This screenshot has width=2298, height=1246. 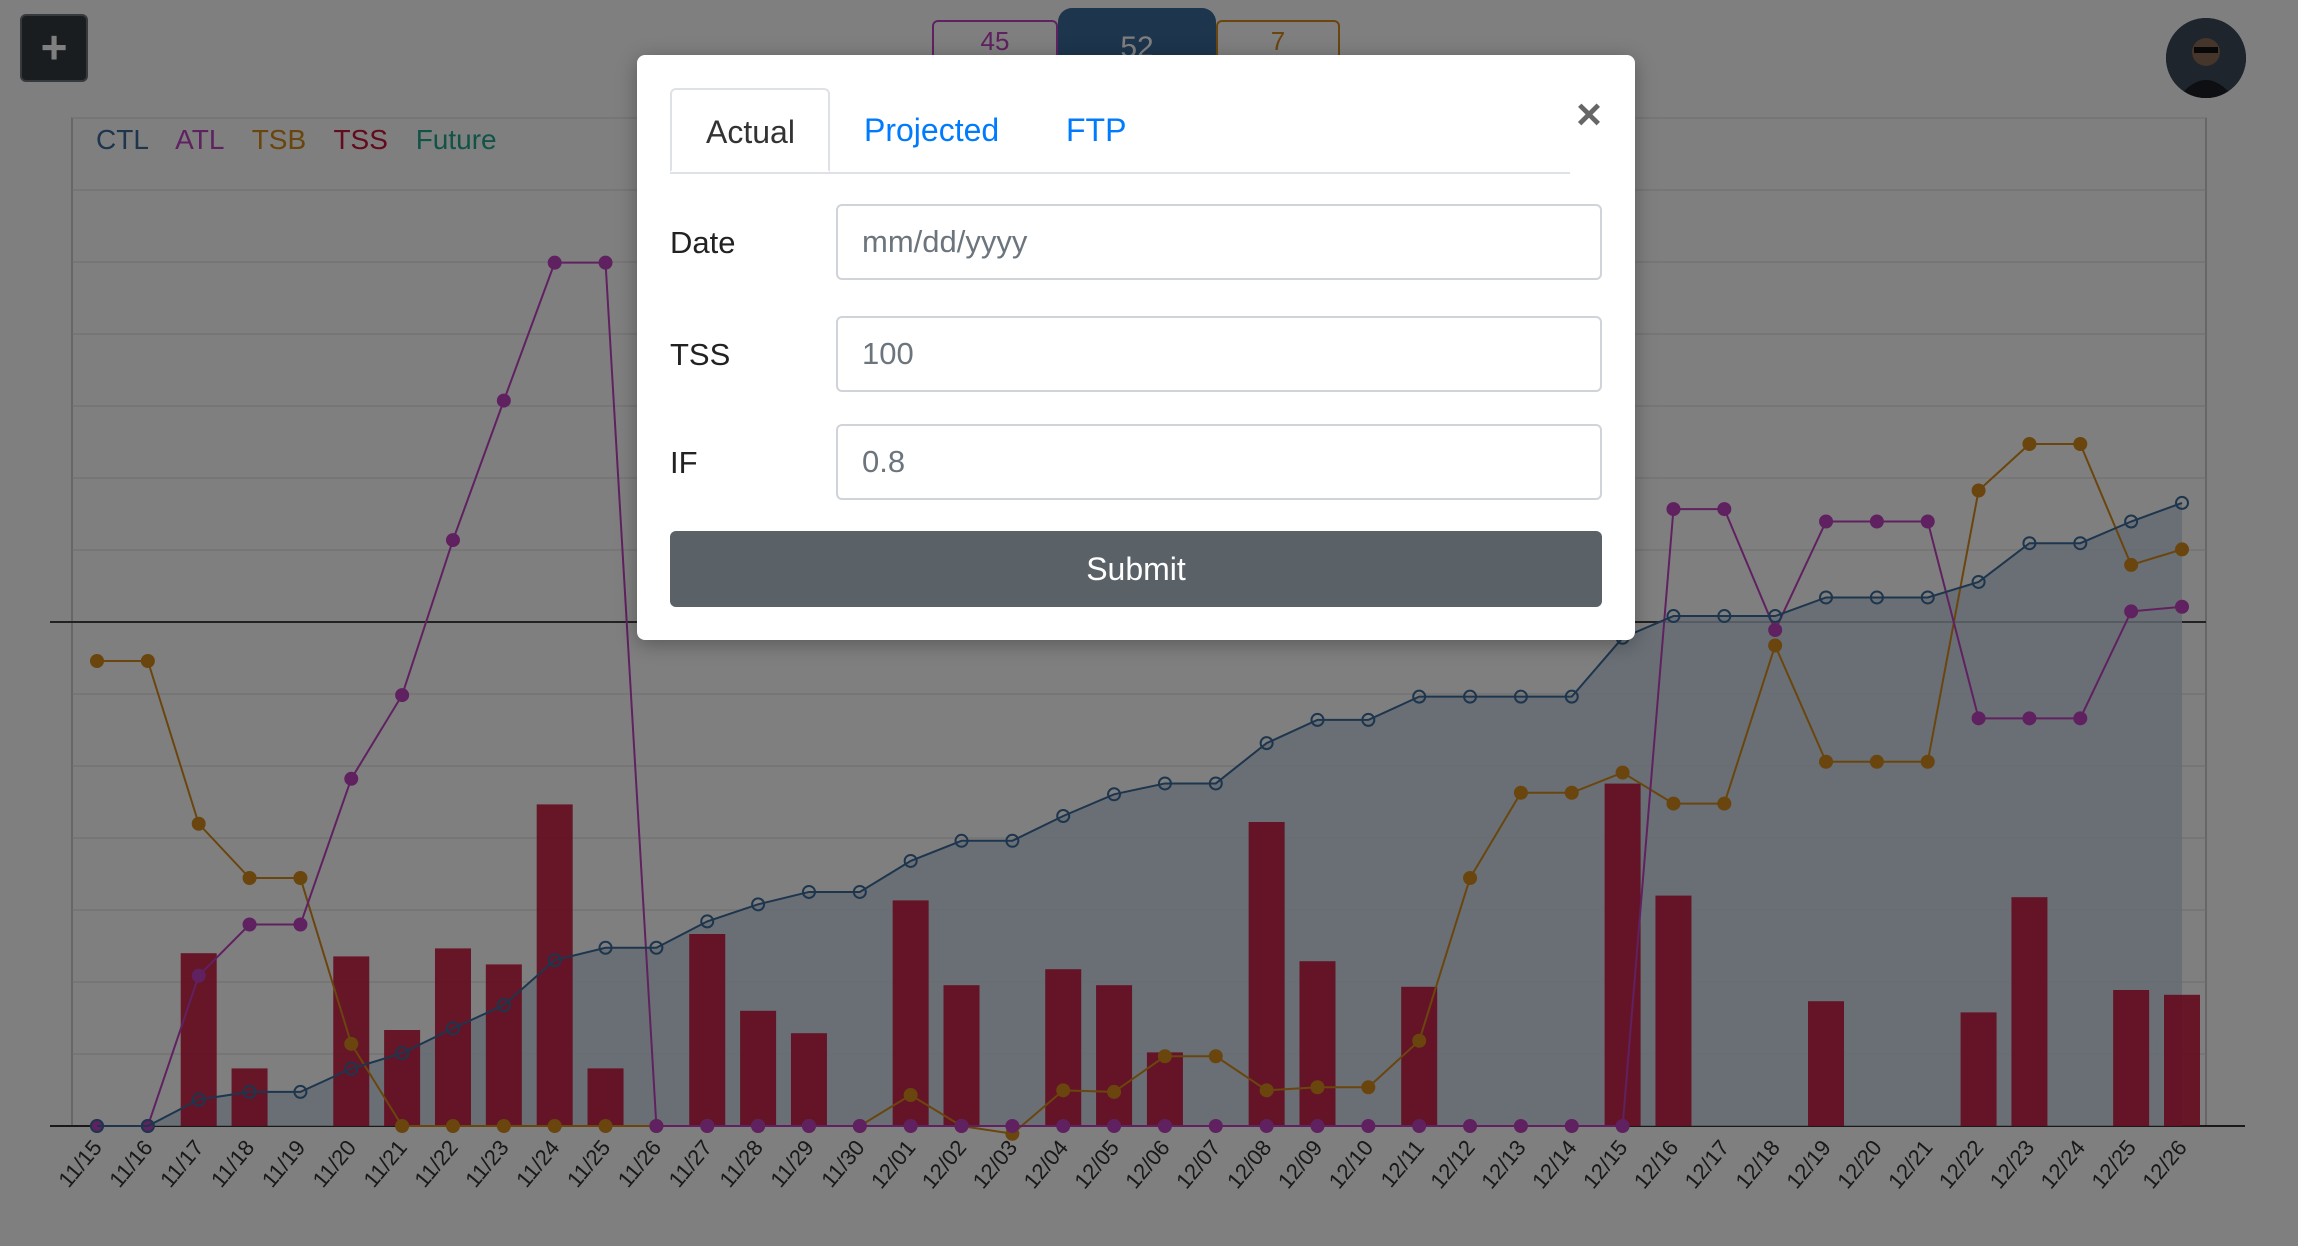 What do you see at coordinates (703, 242) in the screenshot?
I see `date-label: Date` at bounding box center [703, 242].